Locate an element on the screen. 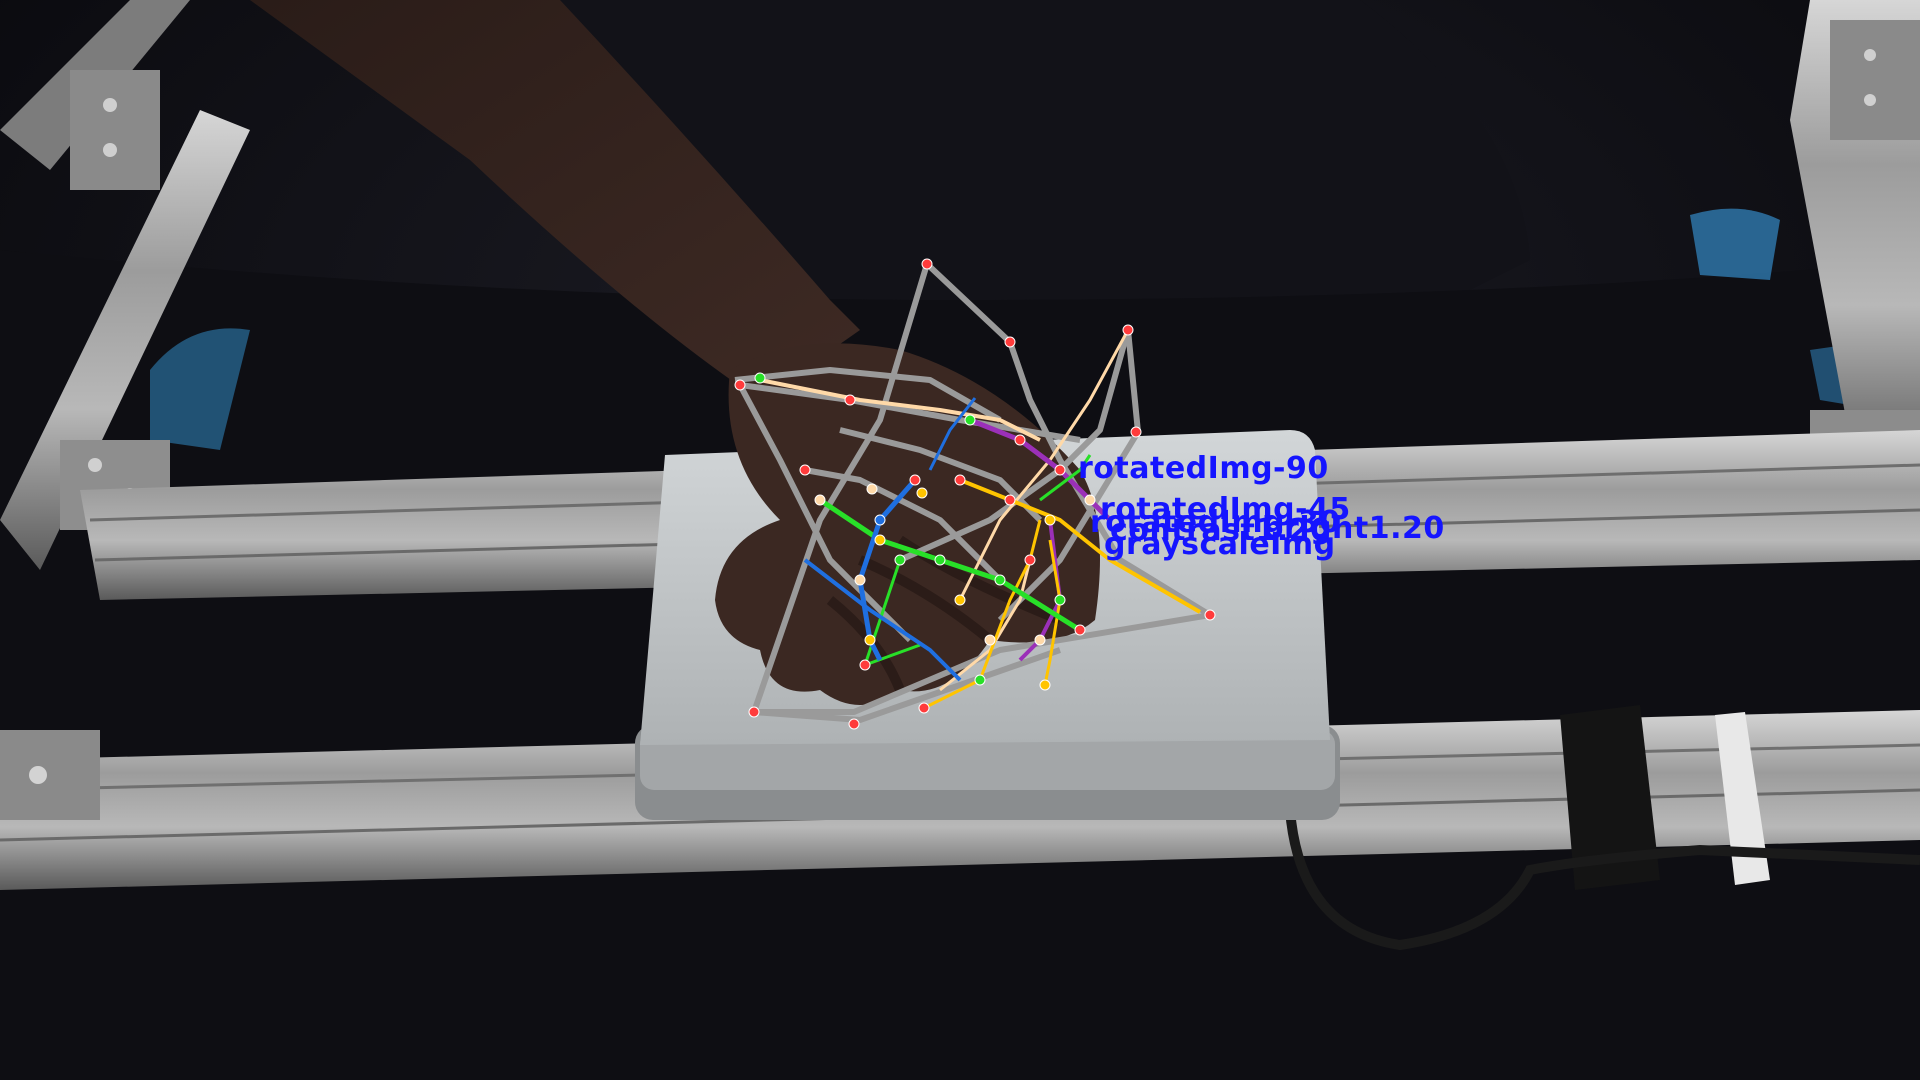  blue-cloth-right is located at coordinates (1735, 244).